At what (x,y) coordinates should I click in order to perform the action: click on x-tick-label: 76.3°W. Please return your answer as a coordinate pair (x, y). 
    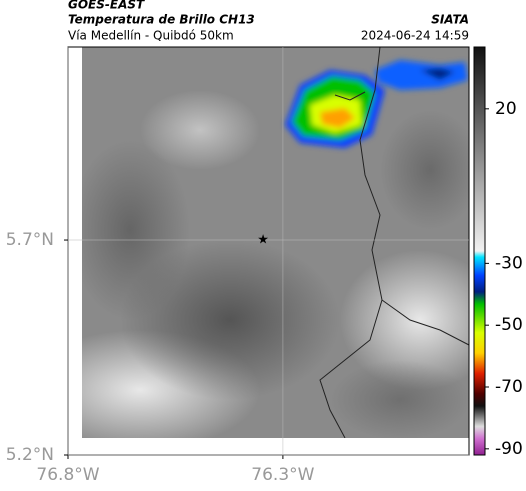
    Looking at the image, I should click on (282, 475).